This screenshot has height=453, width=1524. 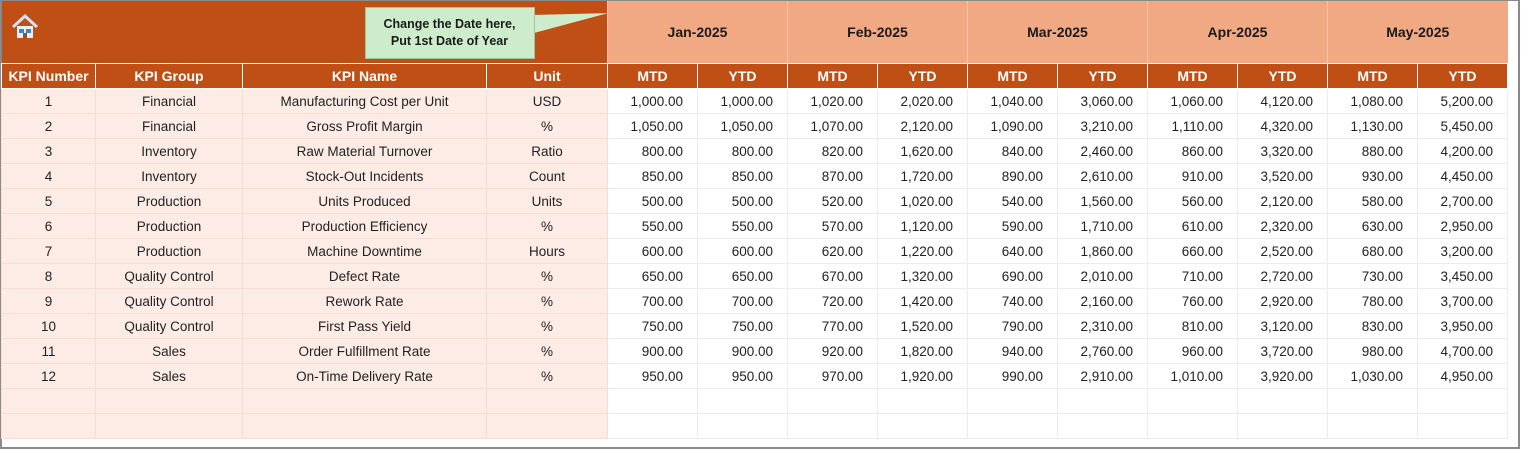 I want to click on cell-ytd: 1,620.00, so click(x=922, y=151).